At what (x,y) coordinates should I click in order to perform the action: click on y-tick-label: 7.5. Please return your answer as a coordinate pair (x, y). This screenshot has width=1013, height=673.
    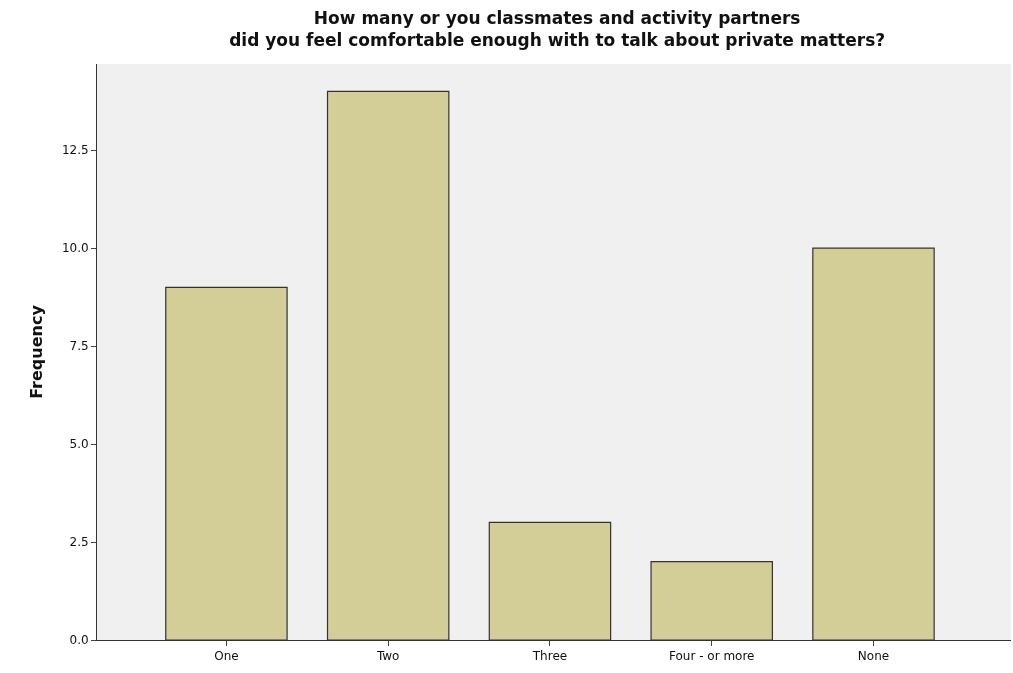
    Looking at the image, I should click on (79, 346).